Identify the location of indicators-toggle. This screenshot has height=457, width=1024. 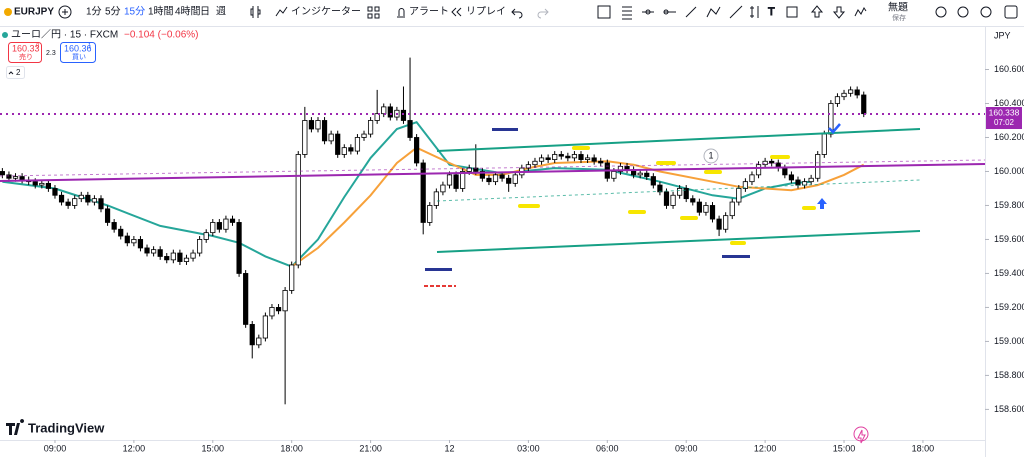
(15, 72).